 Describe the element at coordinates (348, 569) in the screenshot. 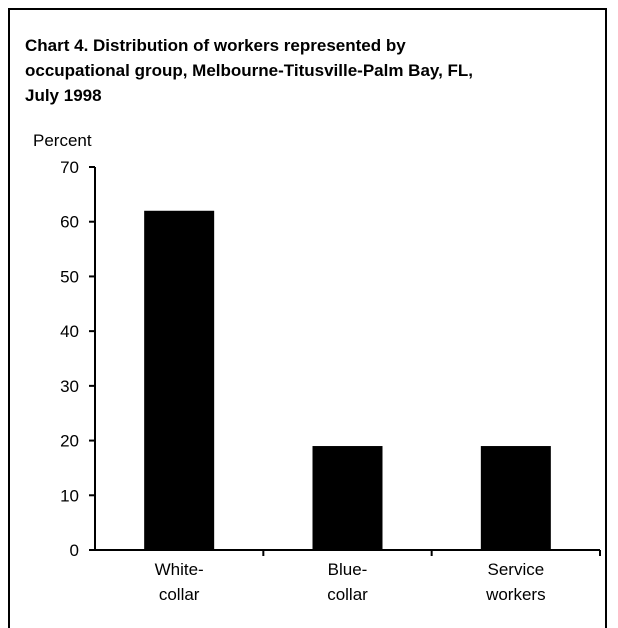

I see `x-tick-label: Blue-` at that location.